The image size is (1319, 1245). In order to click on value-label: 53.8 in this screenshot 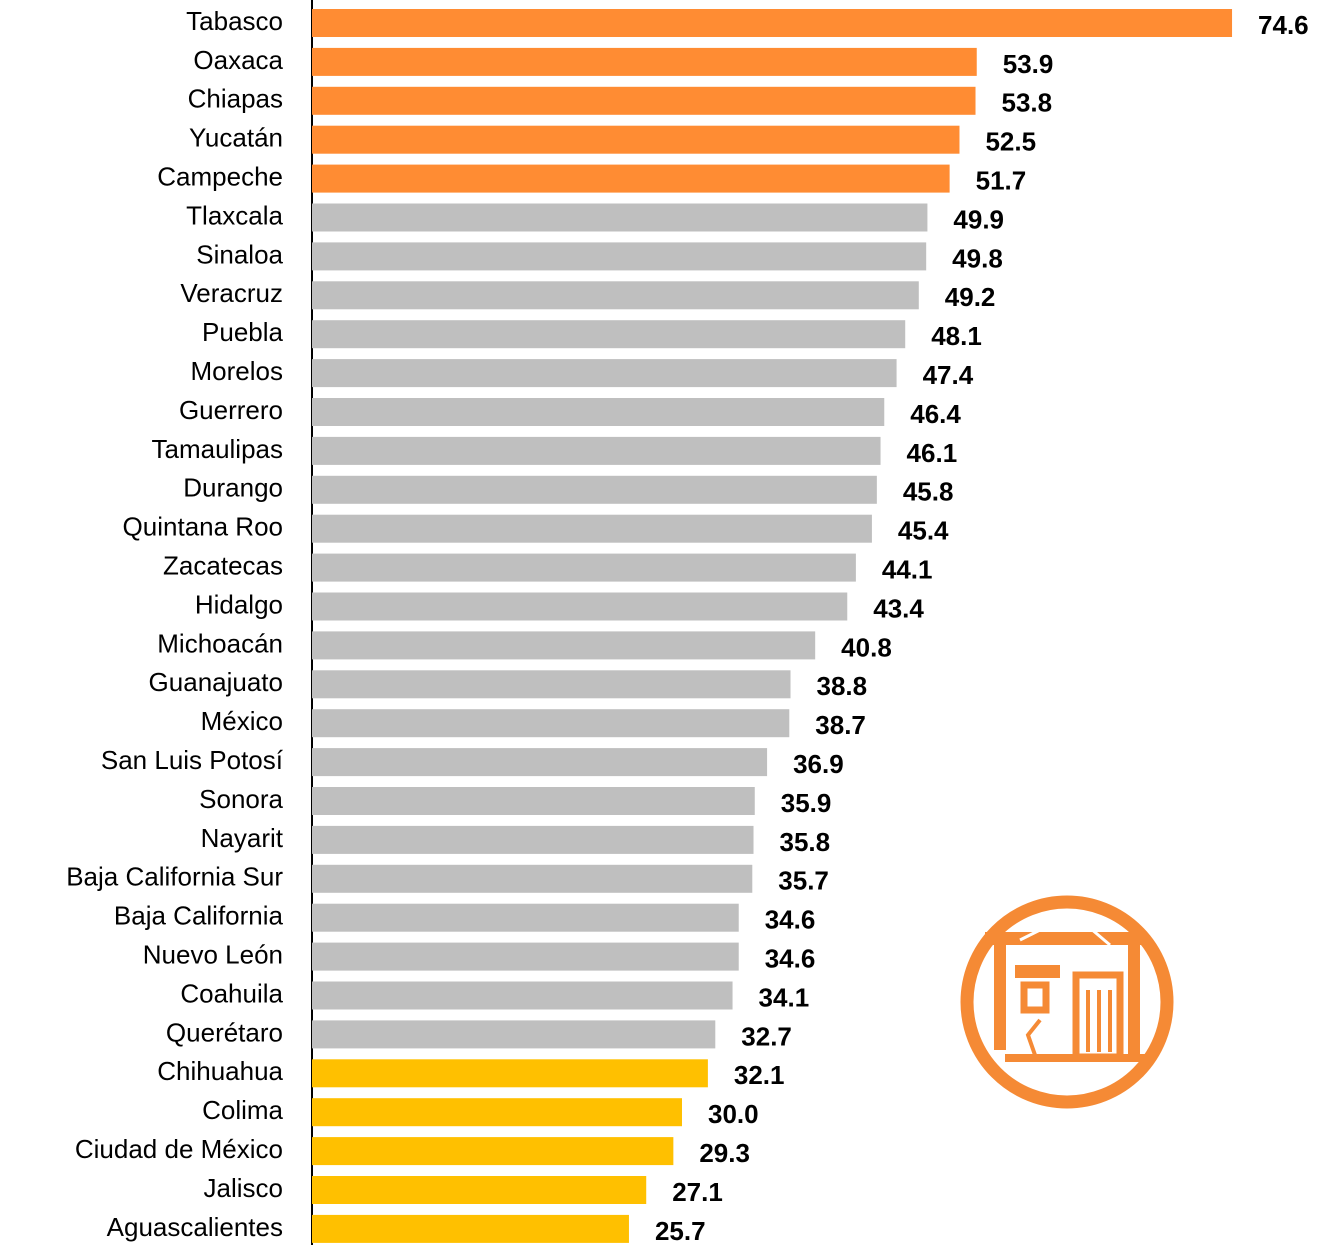, I will do `click(1027, 103)`.